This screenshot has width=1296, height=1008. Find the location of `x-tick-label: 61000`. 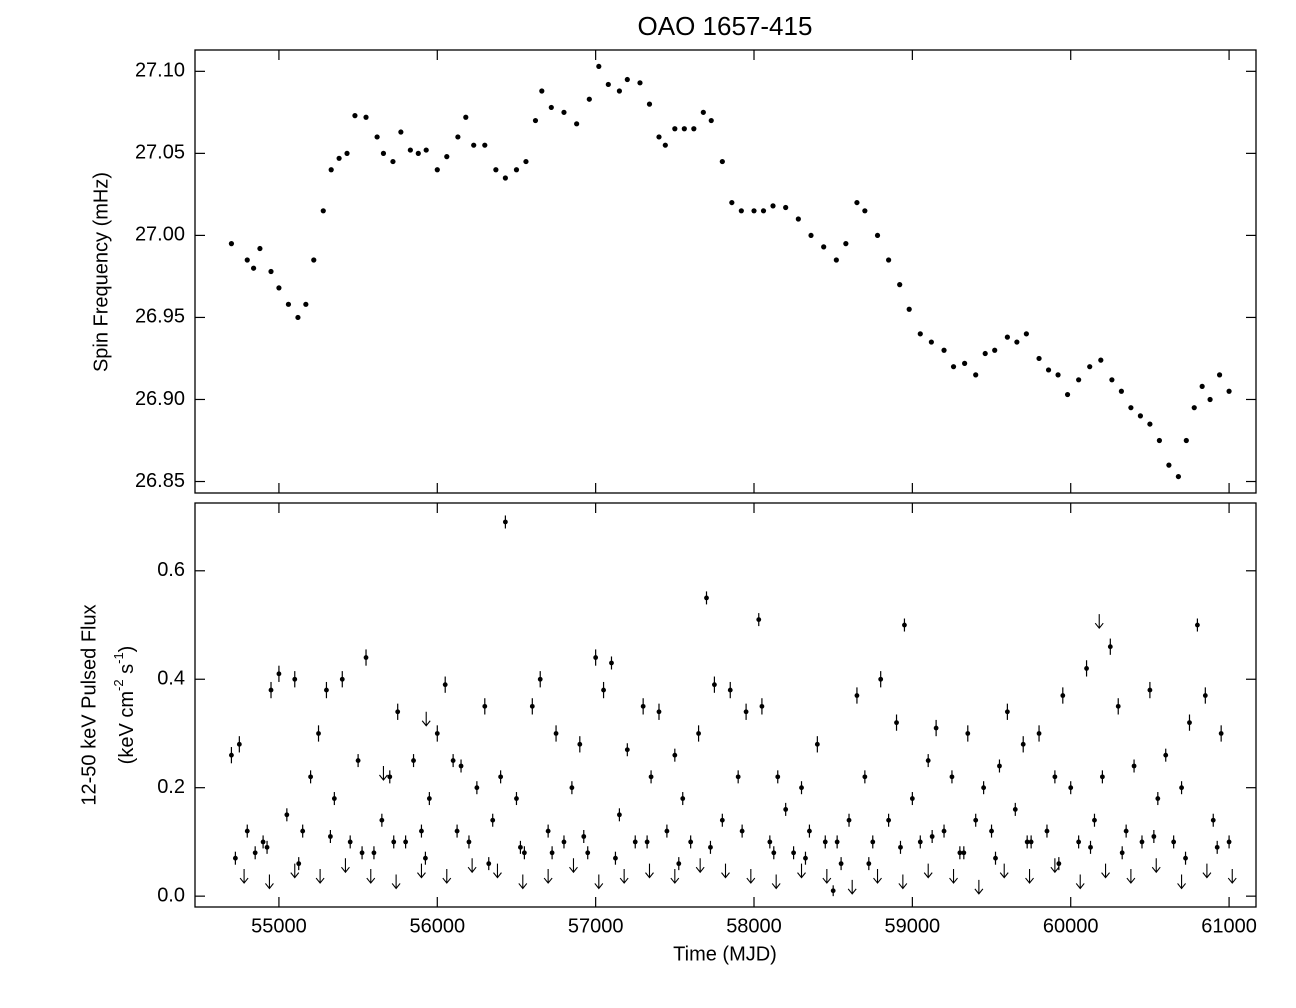

x-tick-label: 61000 is located at coordinates (1229, 926).